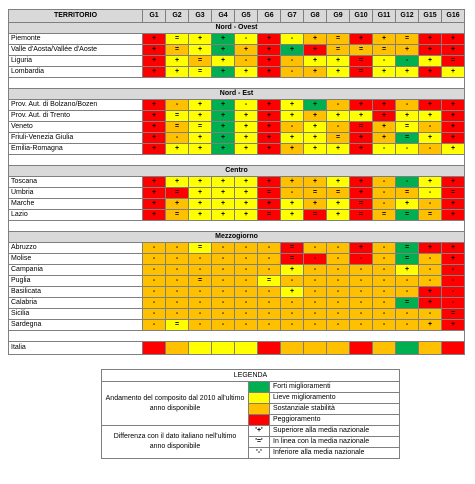 Image resolution: width=475 pixels, height=484 pixels. Describe the element at coordinates (236, 259) in the screenshot. I see `table-row: Molise - - - - - - = - - - - = - +` at that location.